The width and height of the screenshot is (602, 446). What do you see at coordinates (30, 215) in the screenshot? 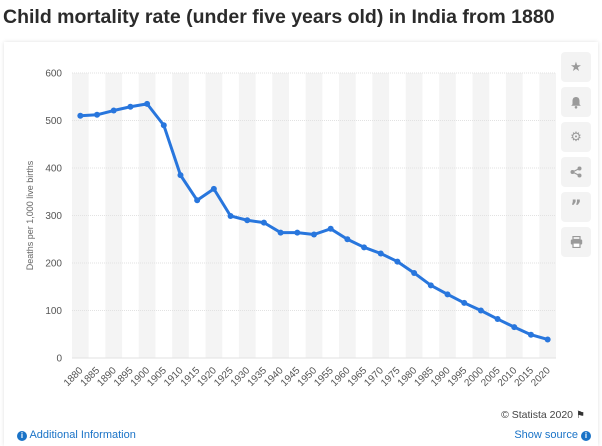
I see `y-axis-label: Deaths per 1,000 live births` at bounding box center [30, 215].